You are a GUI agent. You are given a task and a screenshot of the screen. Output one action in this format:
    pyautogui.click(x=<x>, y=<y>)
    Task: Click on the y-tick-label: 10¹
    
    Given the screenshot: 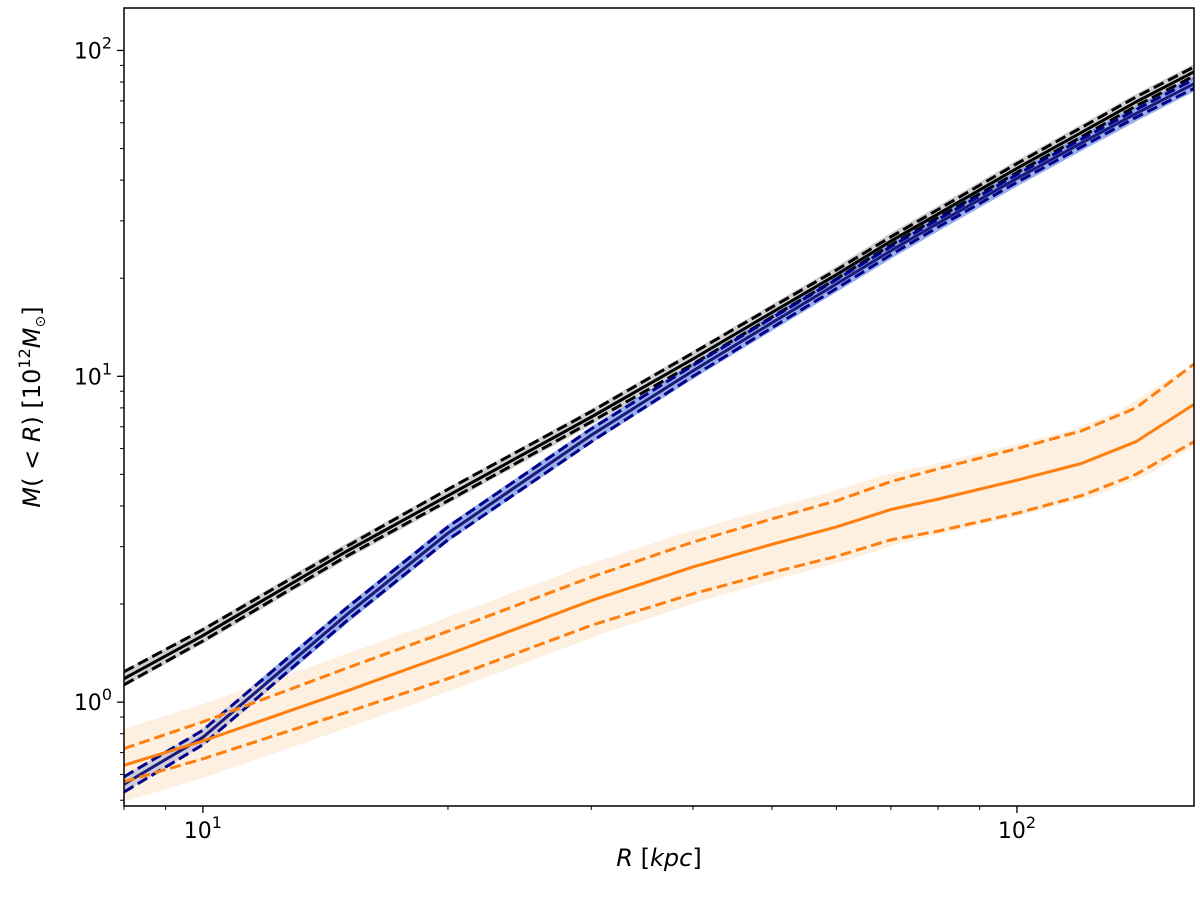 What is the action you would take?
    pyautogui.click(x=93, y=374)
    